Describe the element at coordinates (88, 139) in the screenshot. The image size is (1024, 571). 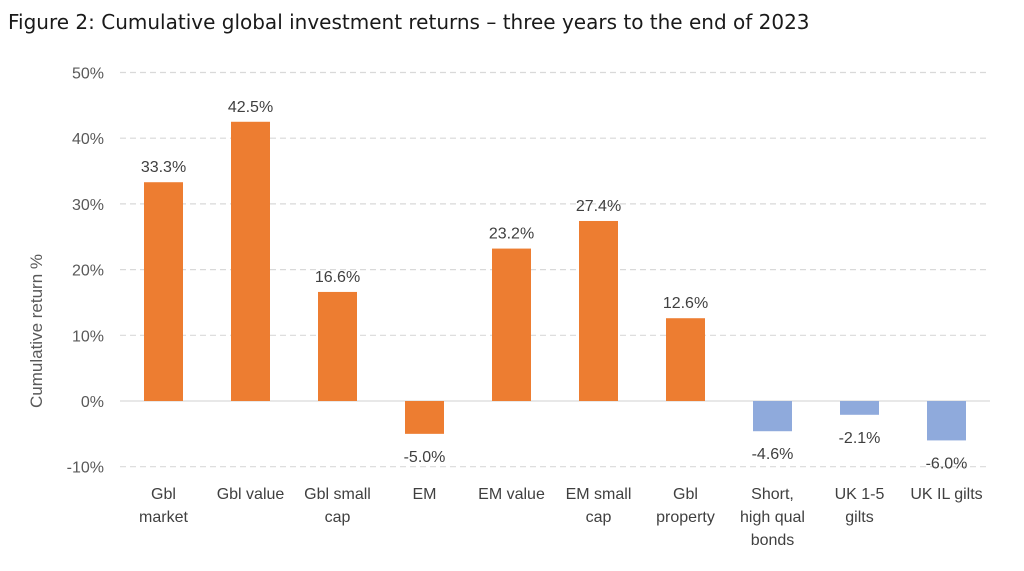
I see `y-tick-label: 40%` at that location.